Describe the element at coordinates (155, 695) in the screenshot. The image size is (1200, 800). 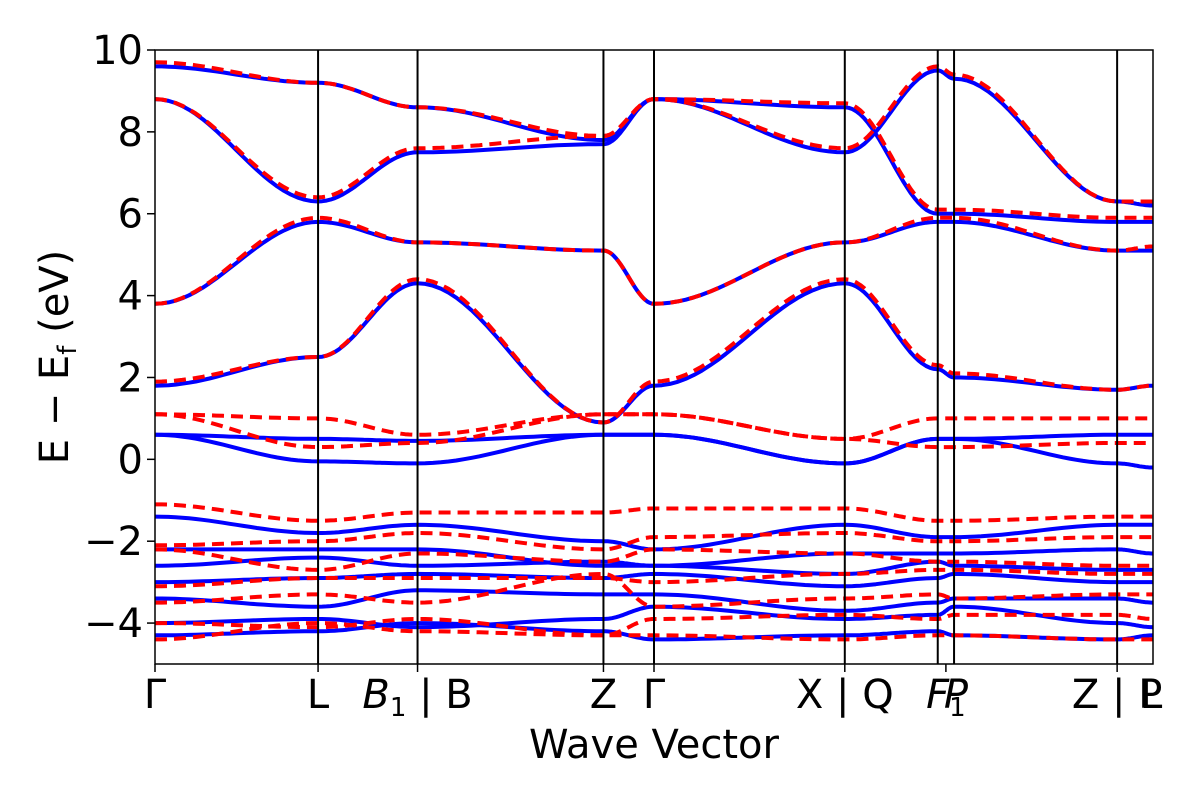
I see `x-kpoint-label-0: Γ` at that location.